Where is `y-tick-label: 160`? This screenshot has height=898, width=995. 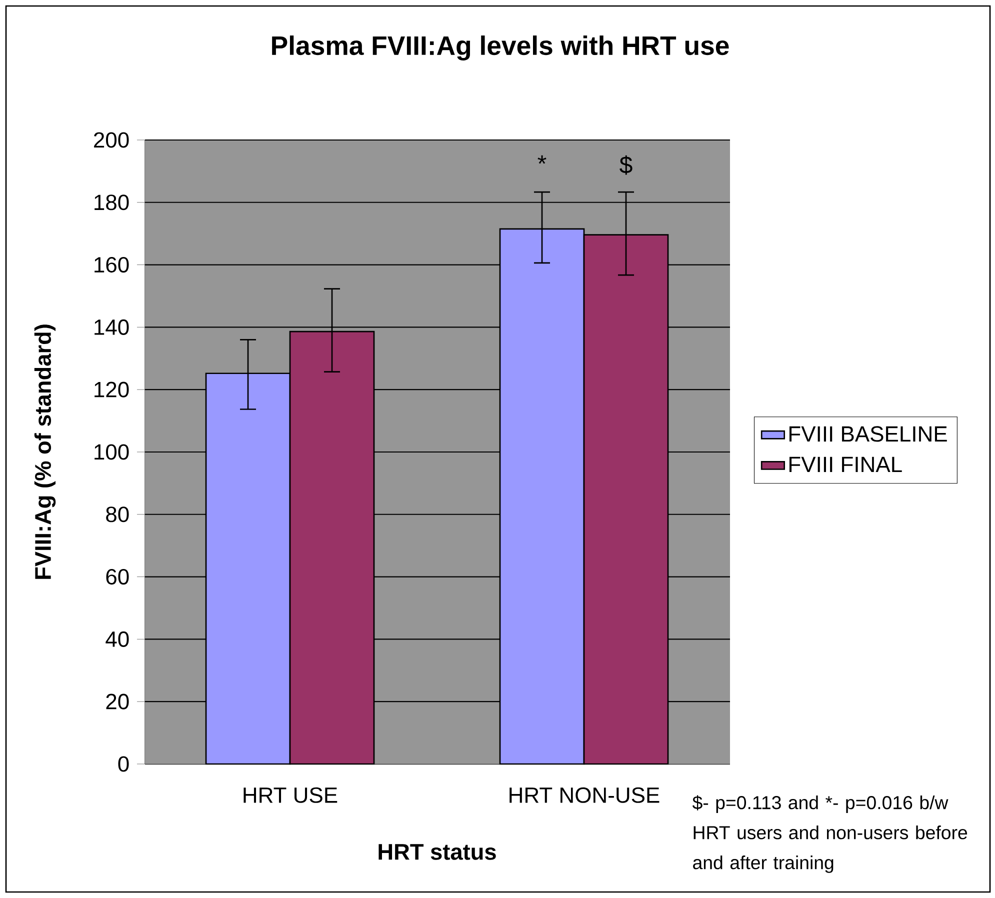
y-tick-label: 160 is located at coordinates (111, 264).